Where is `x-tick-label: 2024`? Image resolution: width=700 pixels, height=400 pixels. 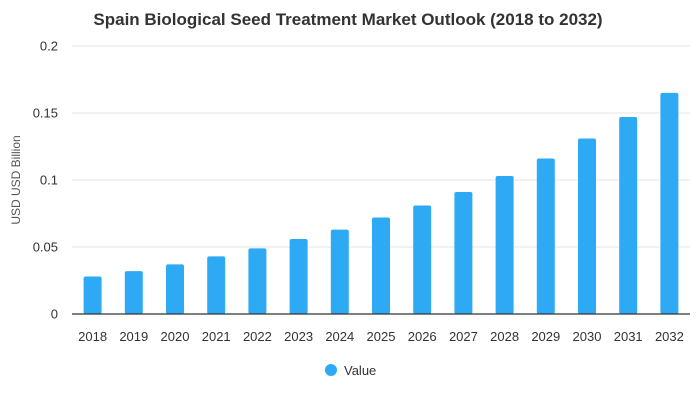
x-tick-label: 2024 is located at coordinates (339, 336).